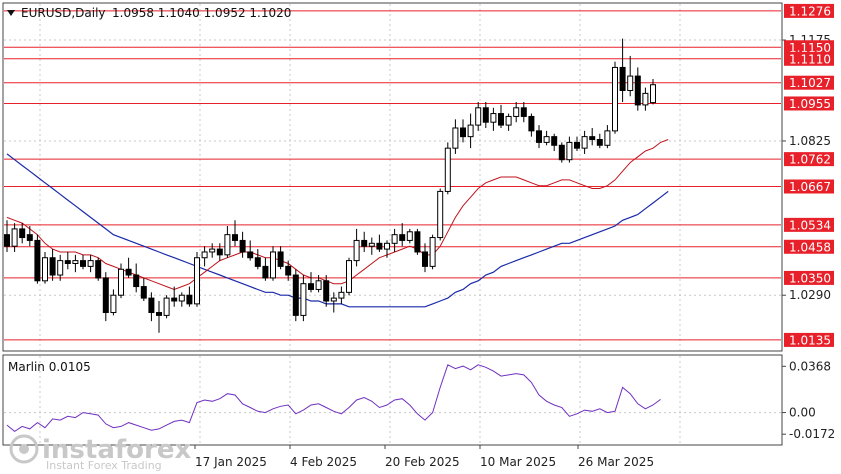 Image resolution: width=841 pixels, height=474 pixels. Describe the element at coordinates (11, 13) in the screenshot. I see `triangle-down-icon` at that location.